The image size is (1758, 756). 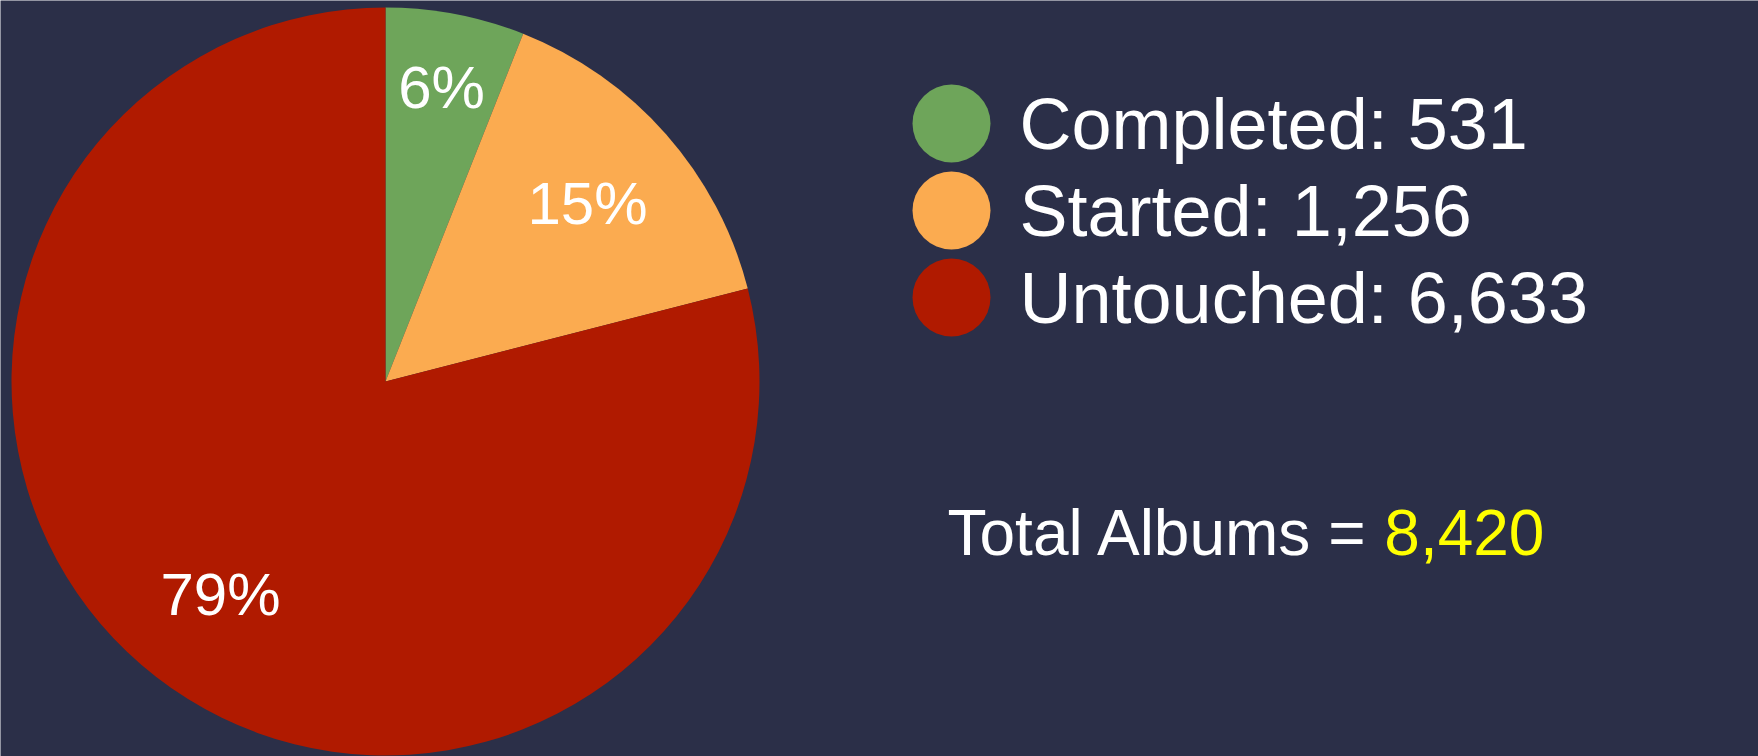 I want to click on data-label: 6%, so click(x=441, y=88).